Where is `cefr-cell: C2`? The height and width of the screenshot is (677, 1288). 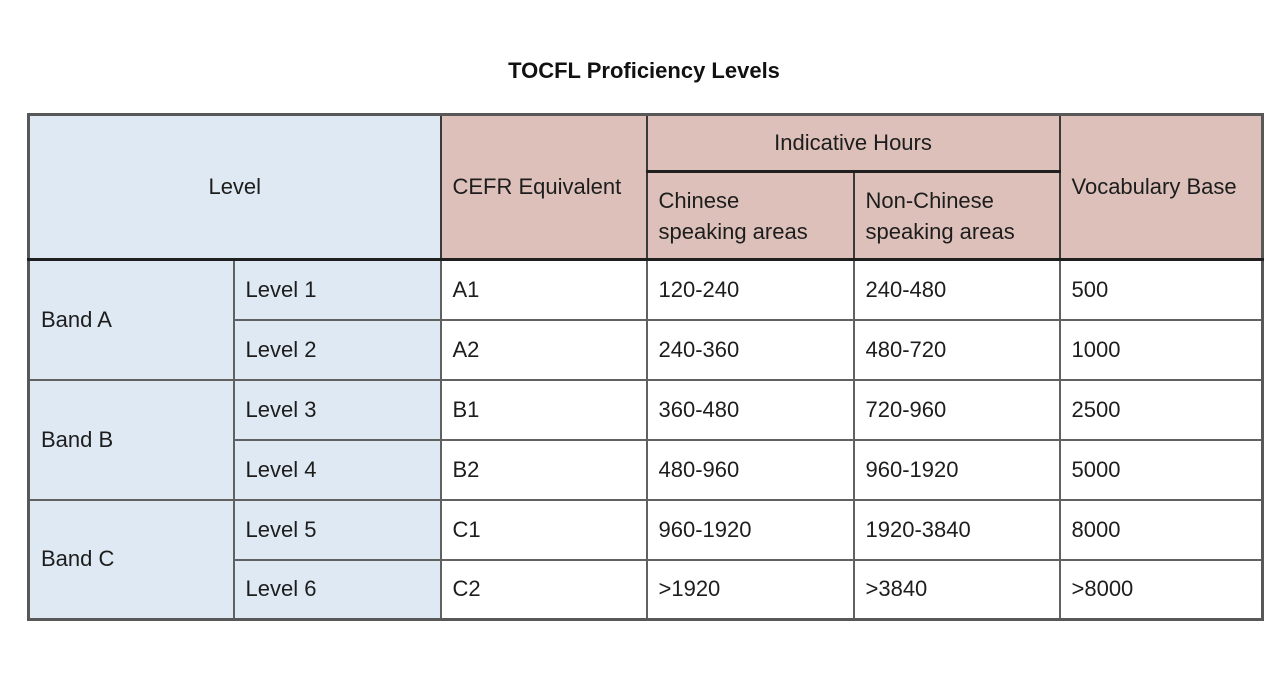
cefr-cell: C2 is located at coordinates (543, 589).